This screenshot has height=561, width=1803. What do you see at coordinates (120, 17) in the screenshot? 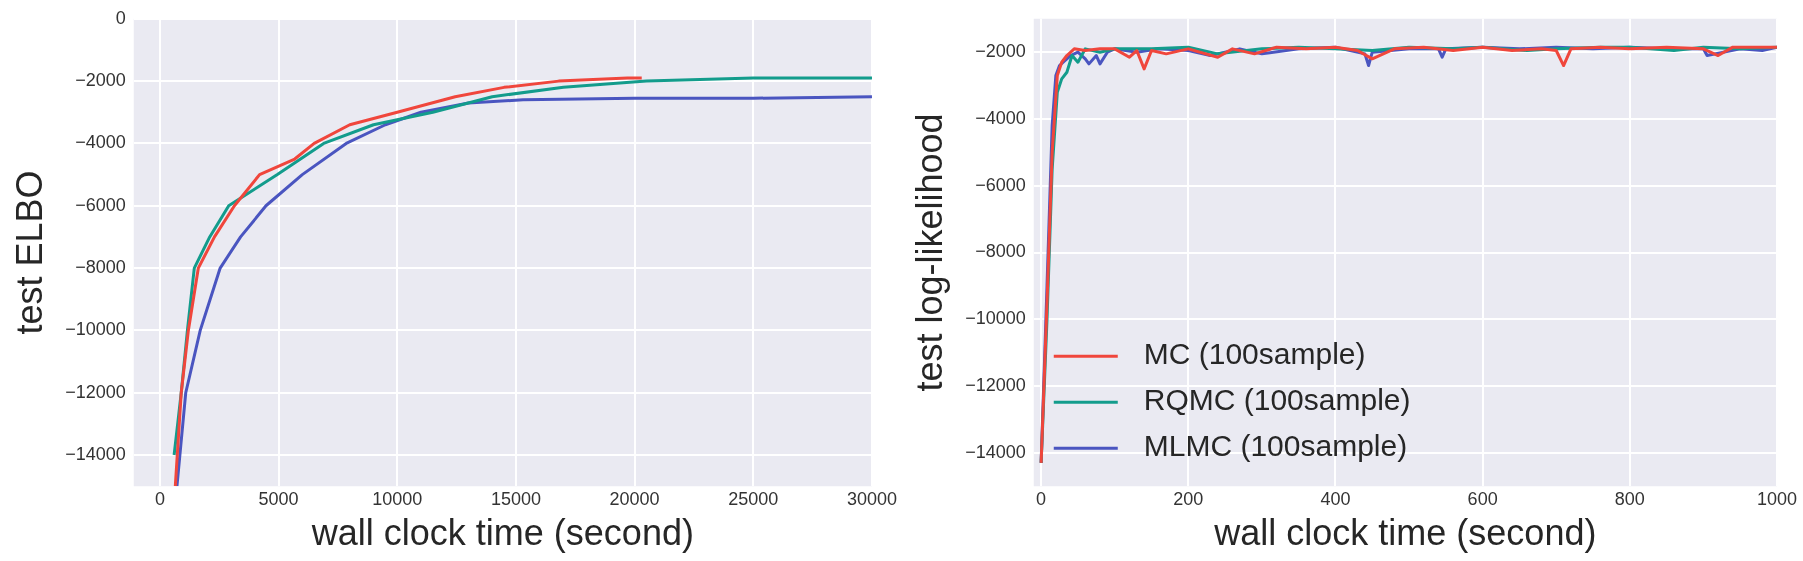
I see `y-tick-label: 0` at bounding box center [120, 17].